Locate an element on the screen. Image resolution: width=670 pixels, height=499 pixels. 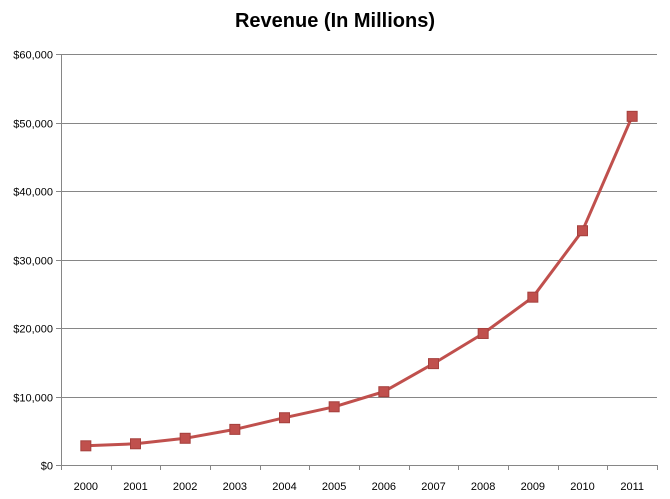
y-tick-label: $30,000 is located at coordinates (33, 262).